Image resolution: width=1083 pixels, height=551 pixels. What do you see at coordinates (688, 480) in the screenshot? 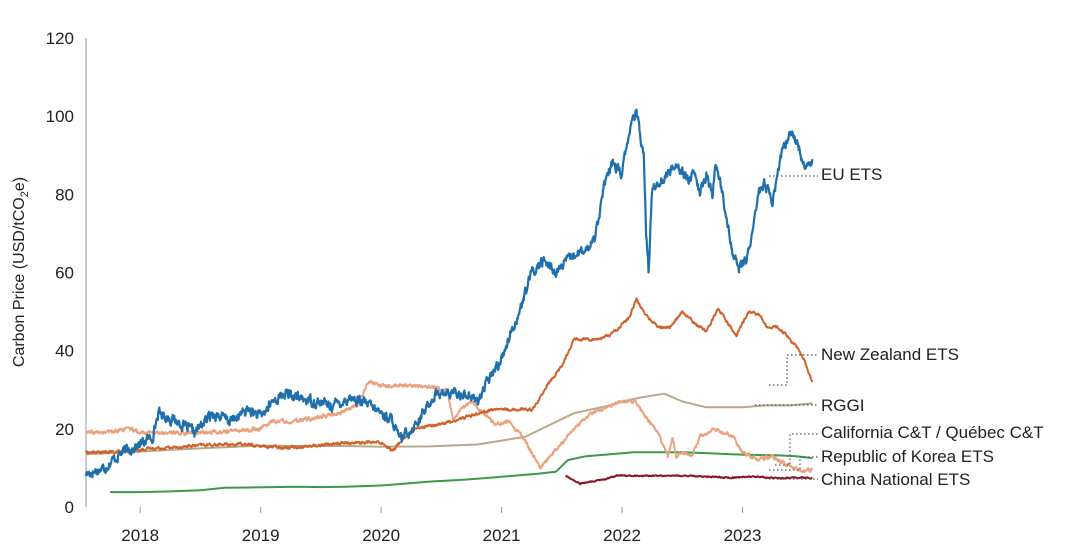
I see `series-line-china-national-ets` at bounding box center [688, 480].